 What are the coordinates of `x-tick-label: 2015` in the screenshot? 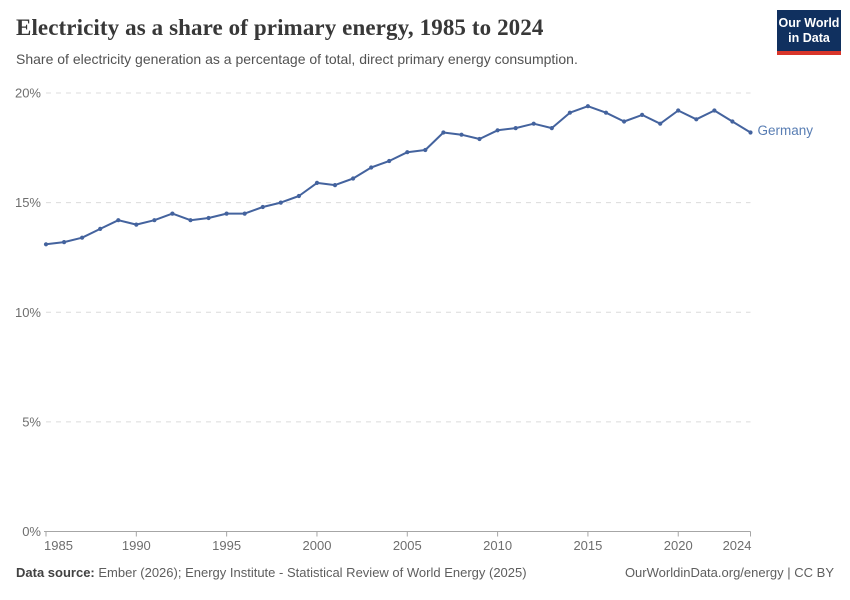 It's located at (587, 545).